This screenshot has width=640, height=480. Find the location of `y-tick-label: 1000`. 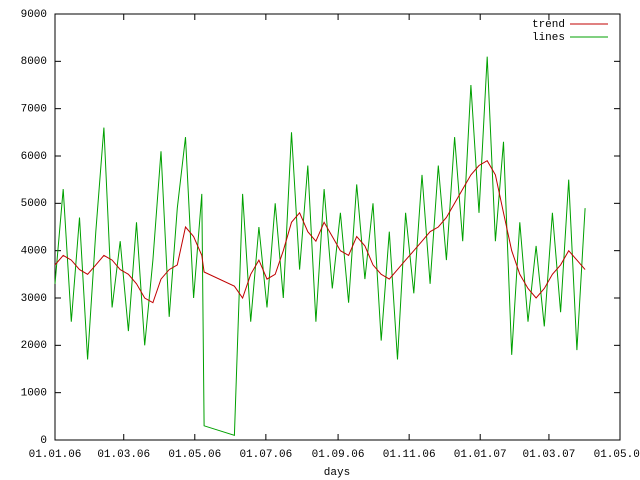

y-tick-label: 1000 is located at coordinates (34, 394).